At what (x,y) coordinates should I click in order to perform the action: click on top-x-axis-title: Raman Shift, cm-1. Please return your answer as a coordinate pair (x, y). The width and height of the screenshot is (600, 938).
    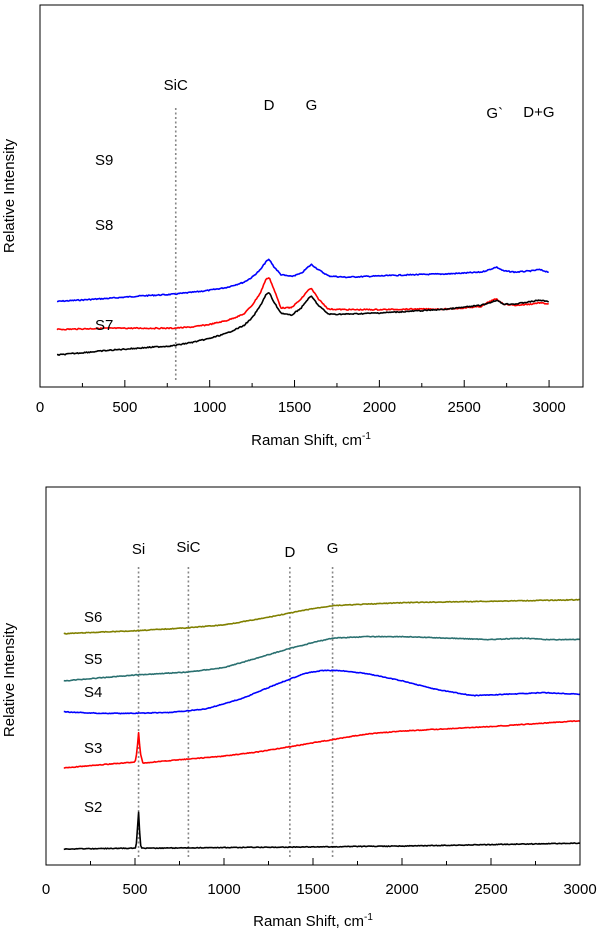
    Looking at the image, I should click on (311, 440).